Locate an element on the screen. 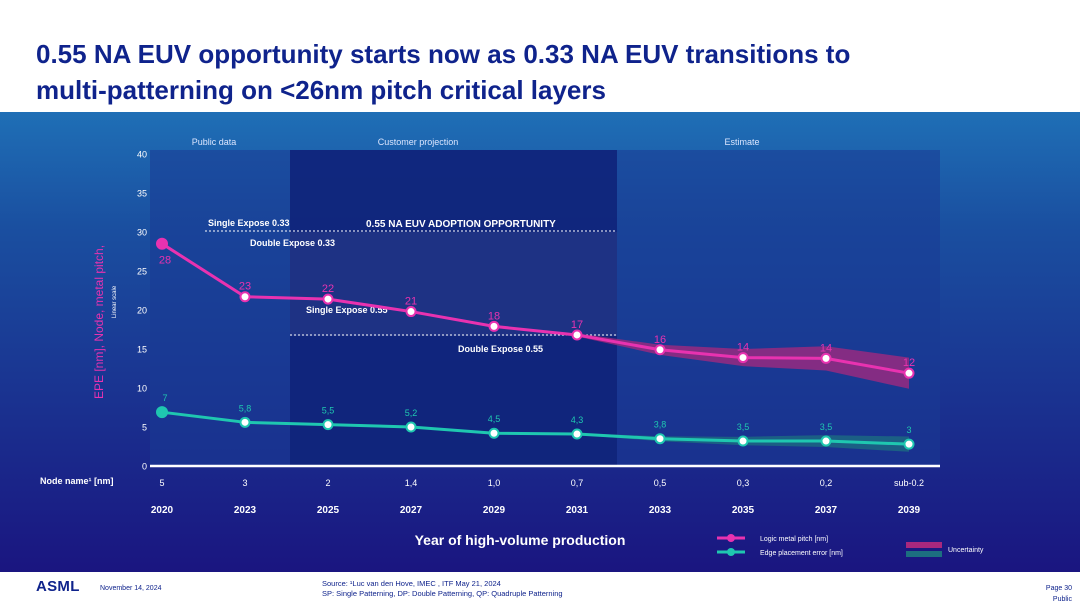 This screenshot has height=611, width=1080. footer-date: November 14, 2024 is located at coordinates (131, 588).